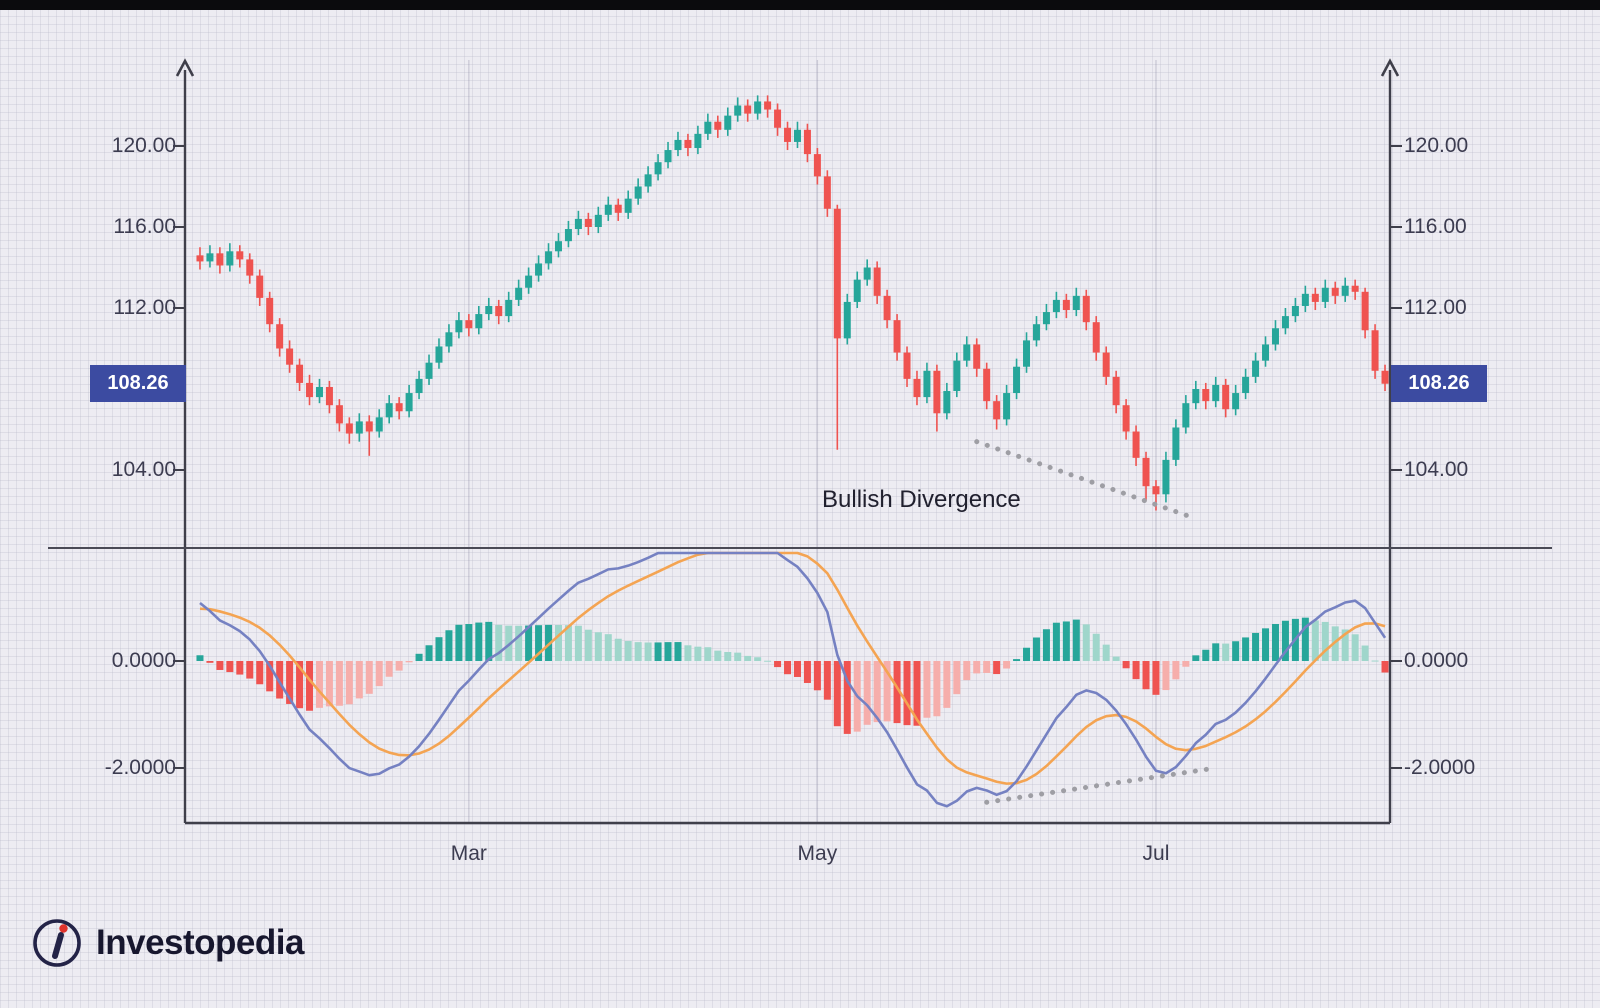 This screenshot has height=1008, width=1600. I want to click on price-axis-label-right: 112.00, so click(1435, 307).